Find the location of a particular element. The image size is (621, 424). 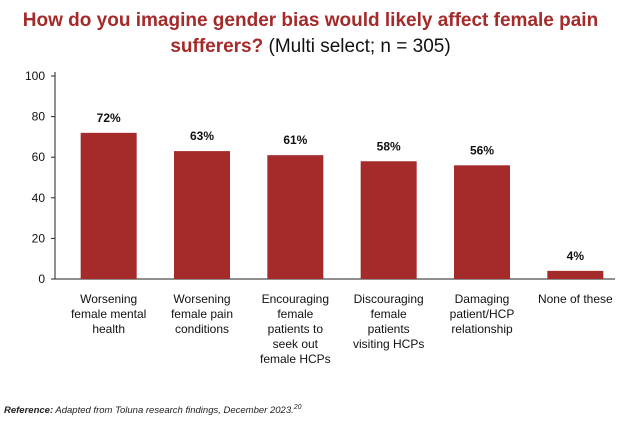

x-category-label: Discouraging female patients visiting HCPs is located at coordinates (388, 321).